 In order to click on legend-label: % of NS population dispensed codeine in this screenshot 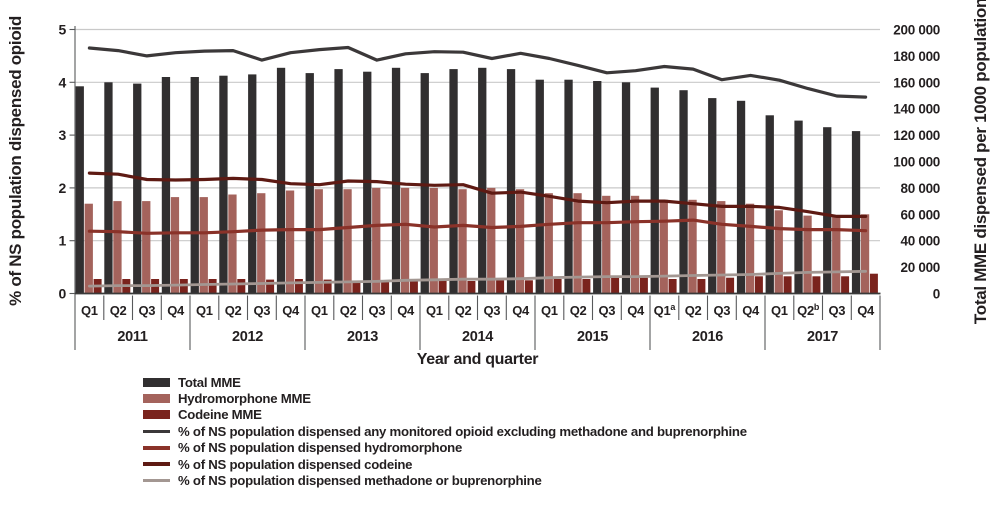, I will do `click(295, 464)`.